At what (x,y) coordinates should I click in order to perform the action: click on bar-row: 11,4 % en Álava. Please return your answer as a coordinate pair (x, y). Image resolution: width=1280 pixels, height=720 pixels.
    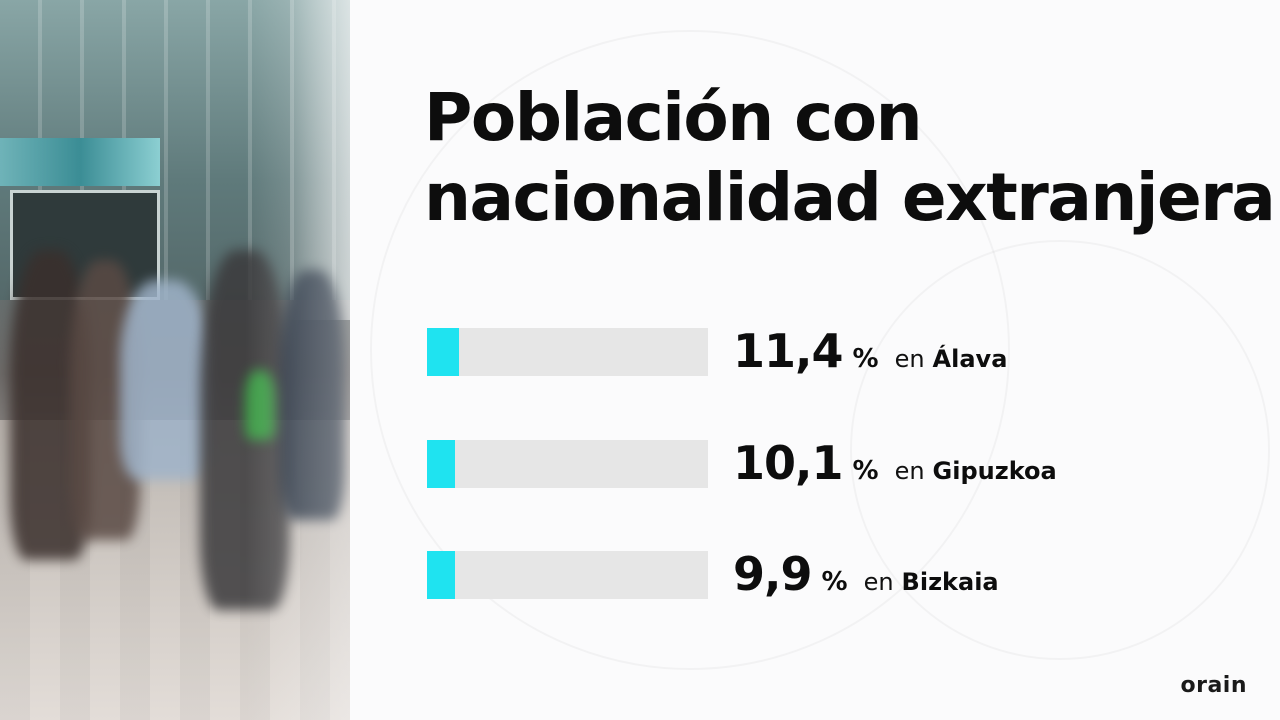
    Looking at the image, I should click on (837, 351).